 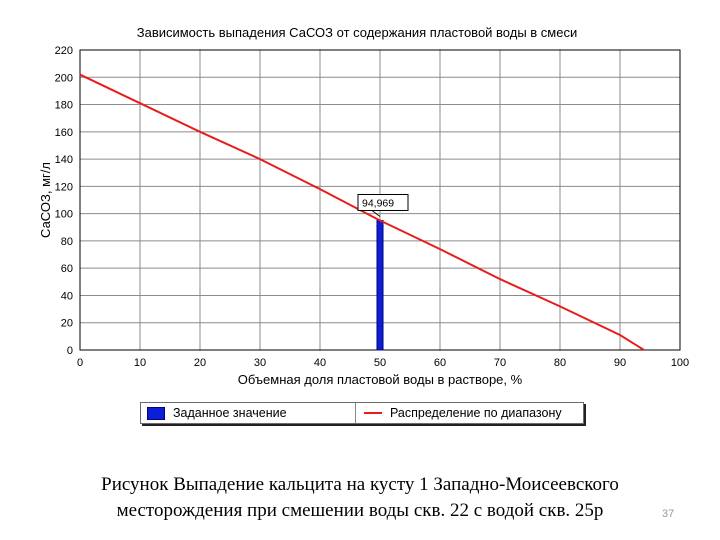 What do you see at coordinates (45, 200) in the screenshot?
I see `y-axis-label: СаСОЗ, мг/л` at bounding box center [45, 200].